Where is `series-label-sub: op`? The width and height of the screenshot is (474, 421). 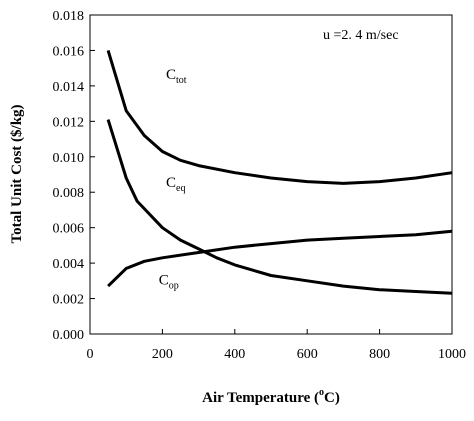 series-label-sub: op is located at coordinates (174, 285).